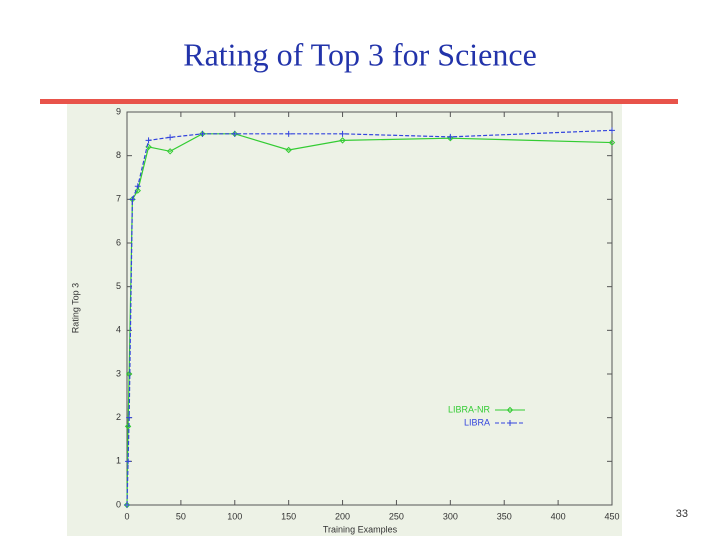 This screenshot has width=720, height=545. I want to click on x-tick-label: 150, so click(288, 516).